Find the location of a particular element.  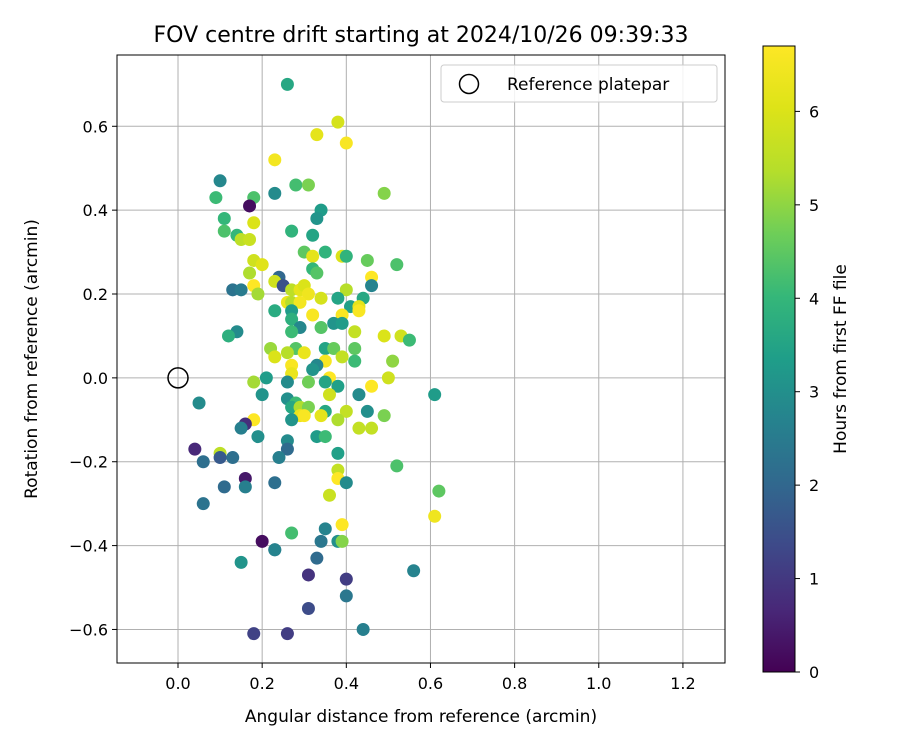

colorbar-ticks: 0 1 2 3 4 5 6 is located at coordinates (807, 392).